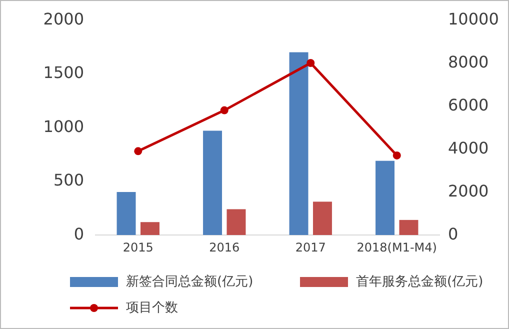 The image size is (509, 329). Describe the element at coordinates (68, 180) in the screenshot. I see `y-tick-label: 500` at that location.